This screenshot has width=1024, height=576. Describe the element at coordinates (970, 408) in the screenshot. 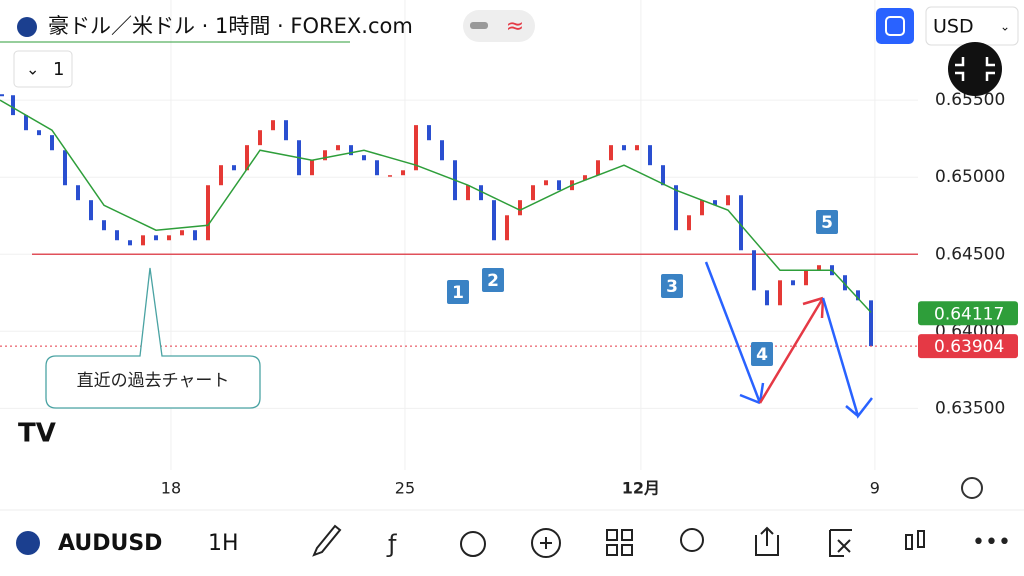

I see `y-tick-label: 0.63500` at that location.